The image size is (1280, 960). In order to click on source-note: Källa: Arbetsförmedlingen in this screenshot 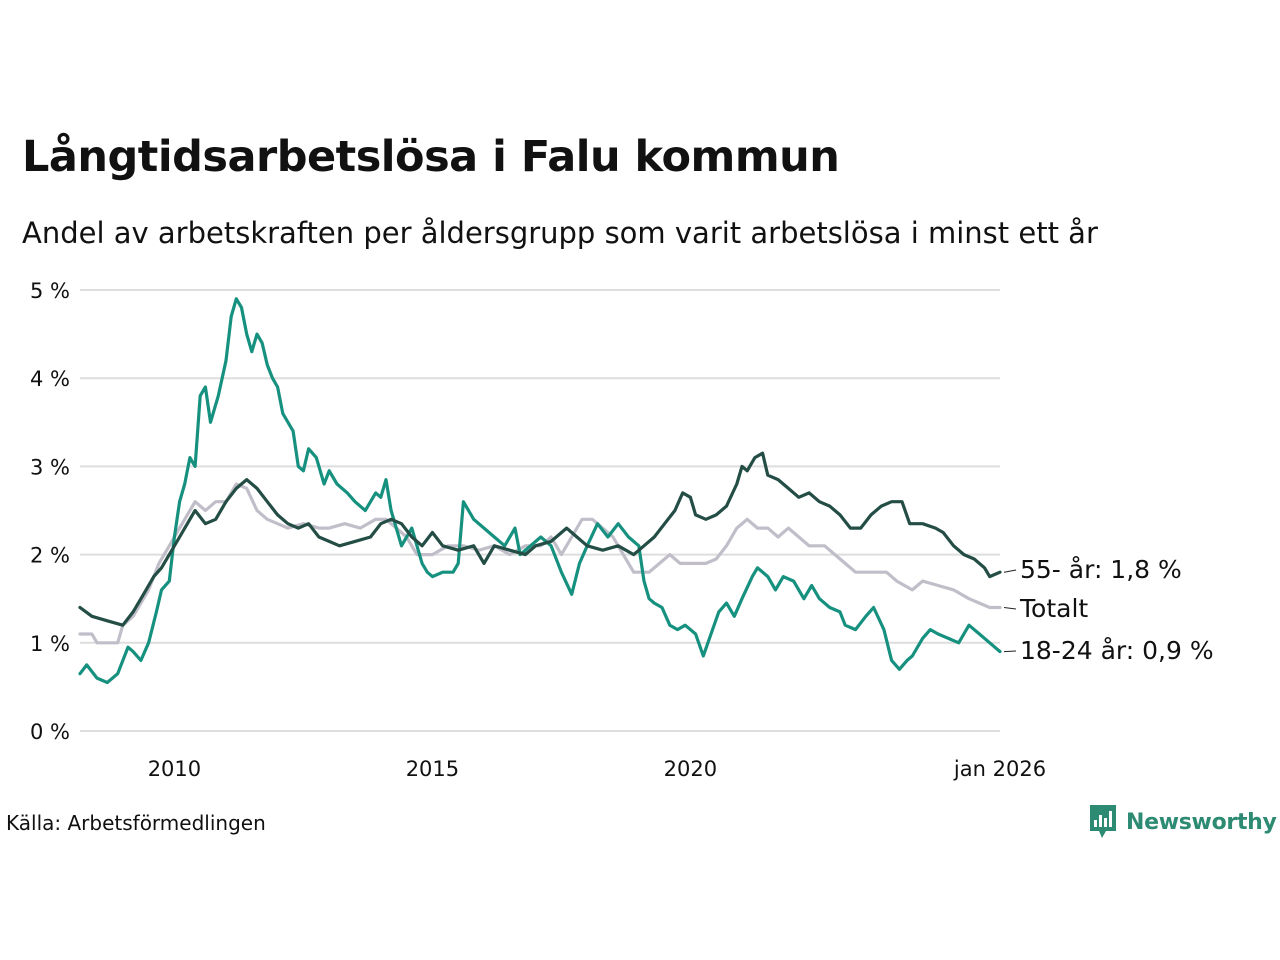, I will do `click(136, 823)`.